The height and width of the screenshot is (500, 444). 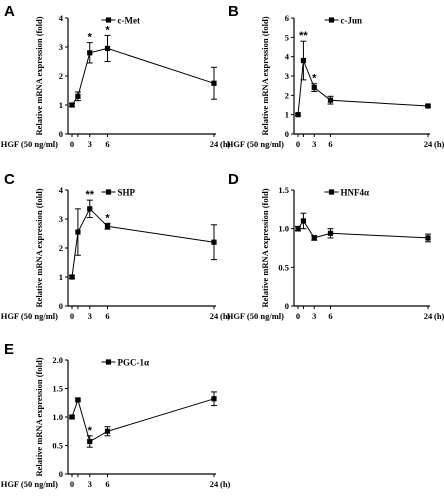 I want to click on legend-label: c-Jun, so click(x=352, y=21).